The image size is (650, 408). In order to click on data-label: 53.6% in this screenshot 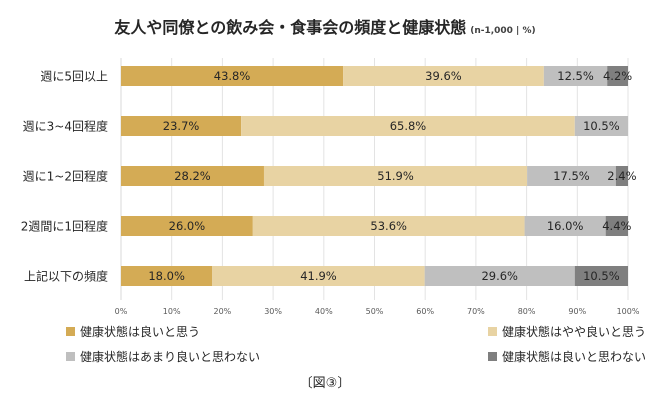, I will do `click(388, 226)`.